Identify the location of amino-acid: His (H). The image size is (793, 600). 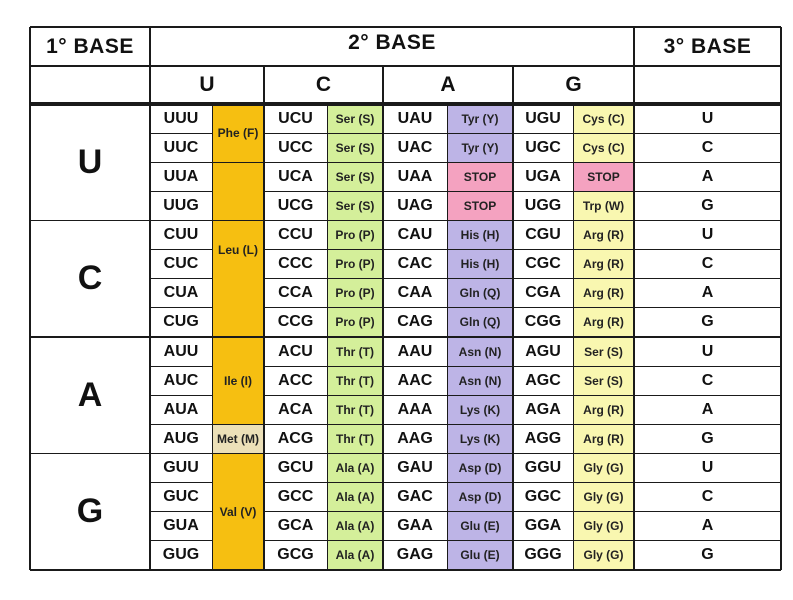
(480, 235).